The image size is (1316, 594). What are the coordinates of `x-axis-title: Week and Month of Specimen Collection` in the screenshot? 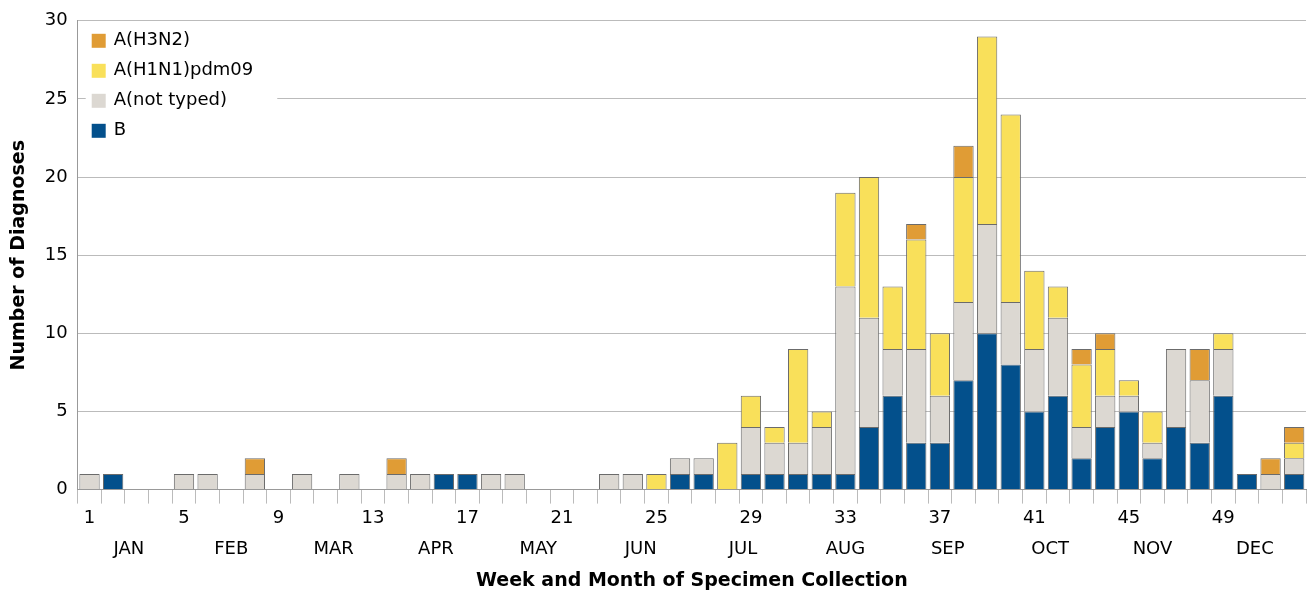 It's located at (692, 578).